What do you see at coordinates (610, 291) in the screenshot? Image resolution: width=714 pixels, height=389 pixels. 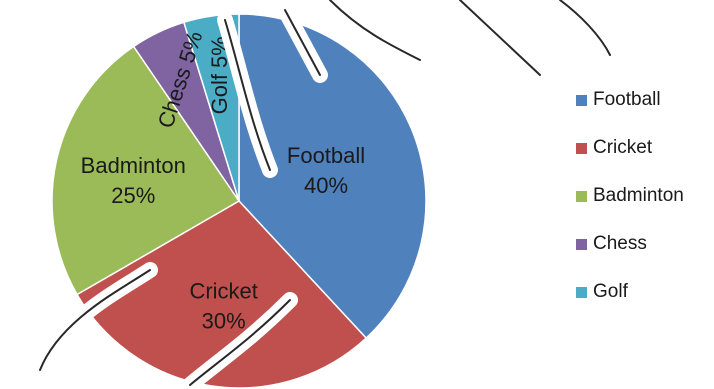 I see `legend-label-golf: Golf` at bounding box center [610, 291].